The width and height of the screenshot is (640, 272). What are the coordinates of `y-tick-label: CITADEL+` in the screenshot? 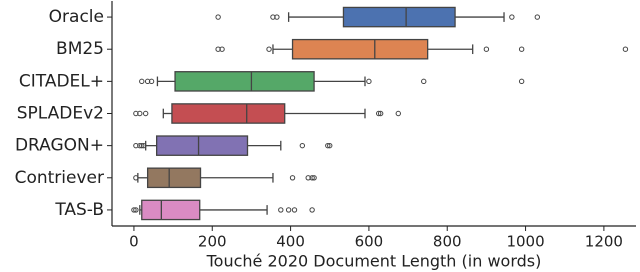 It's located at (61, 81).